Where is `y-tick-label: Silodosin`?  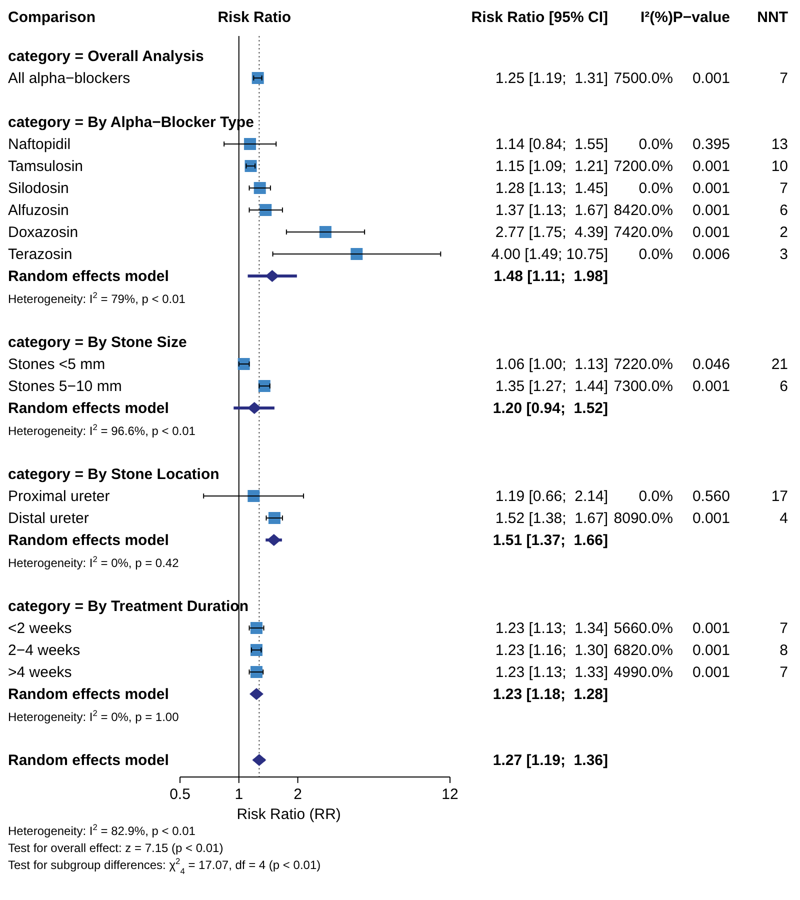 y-tick-label: Silodosin is located at coordinates (38, 188).